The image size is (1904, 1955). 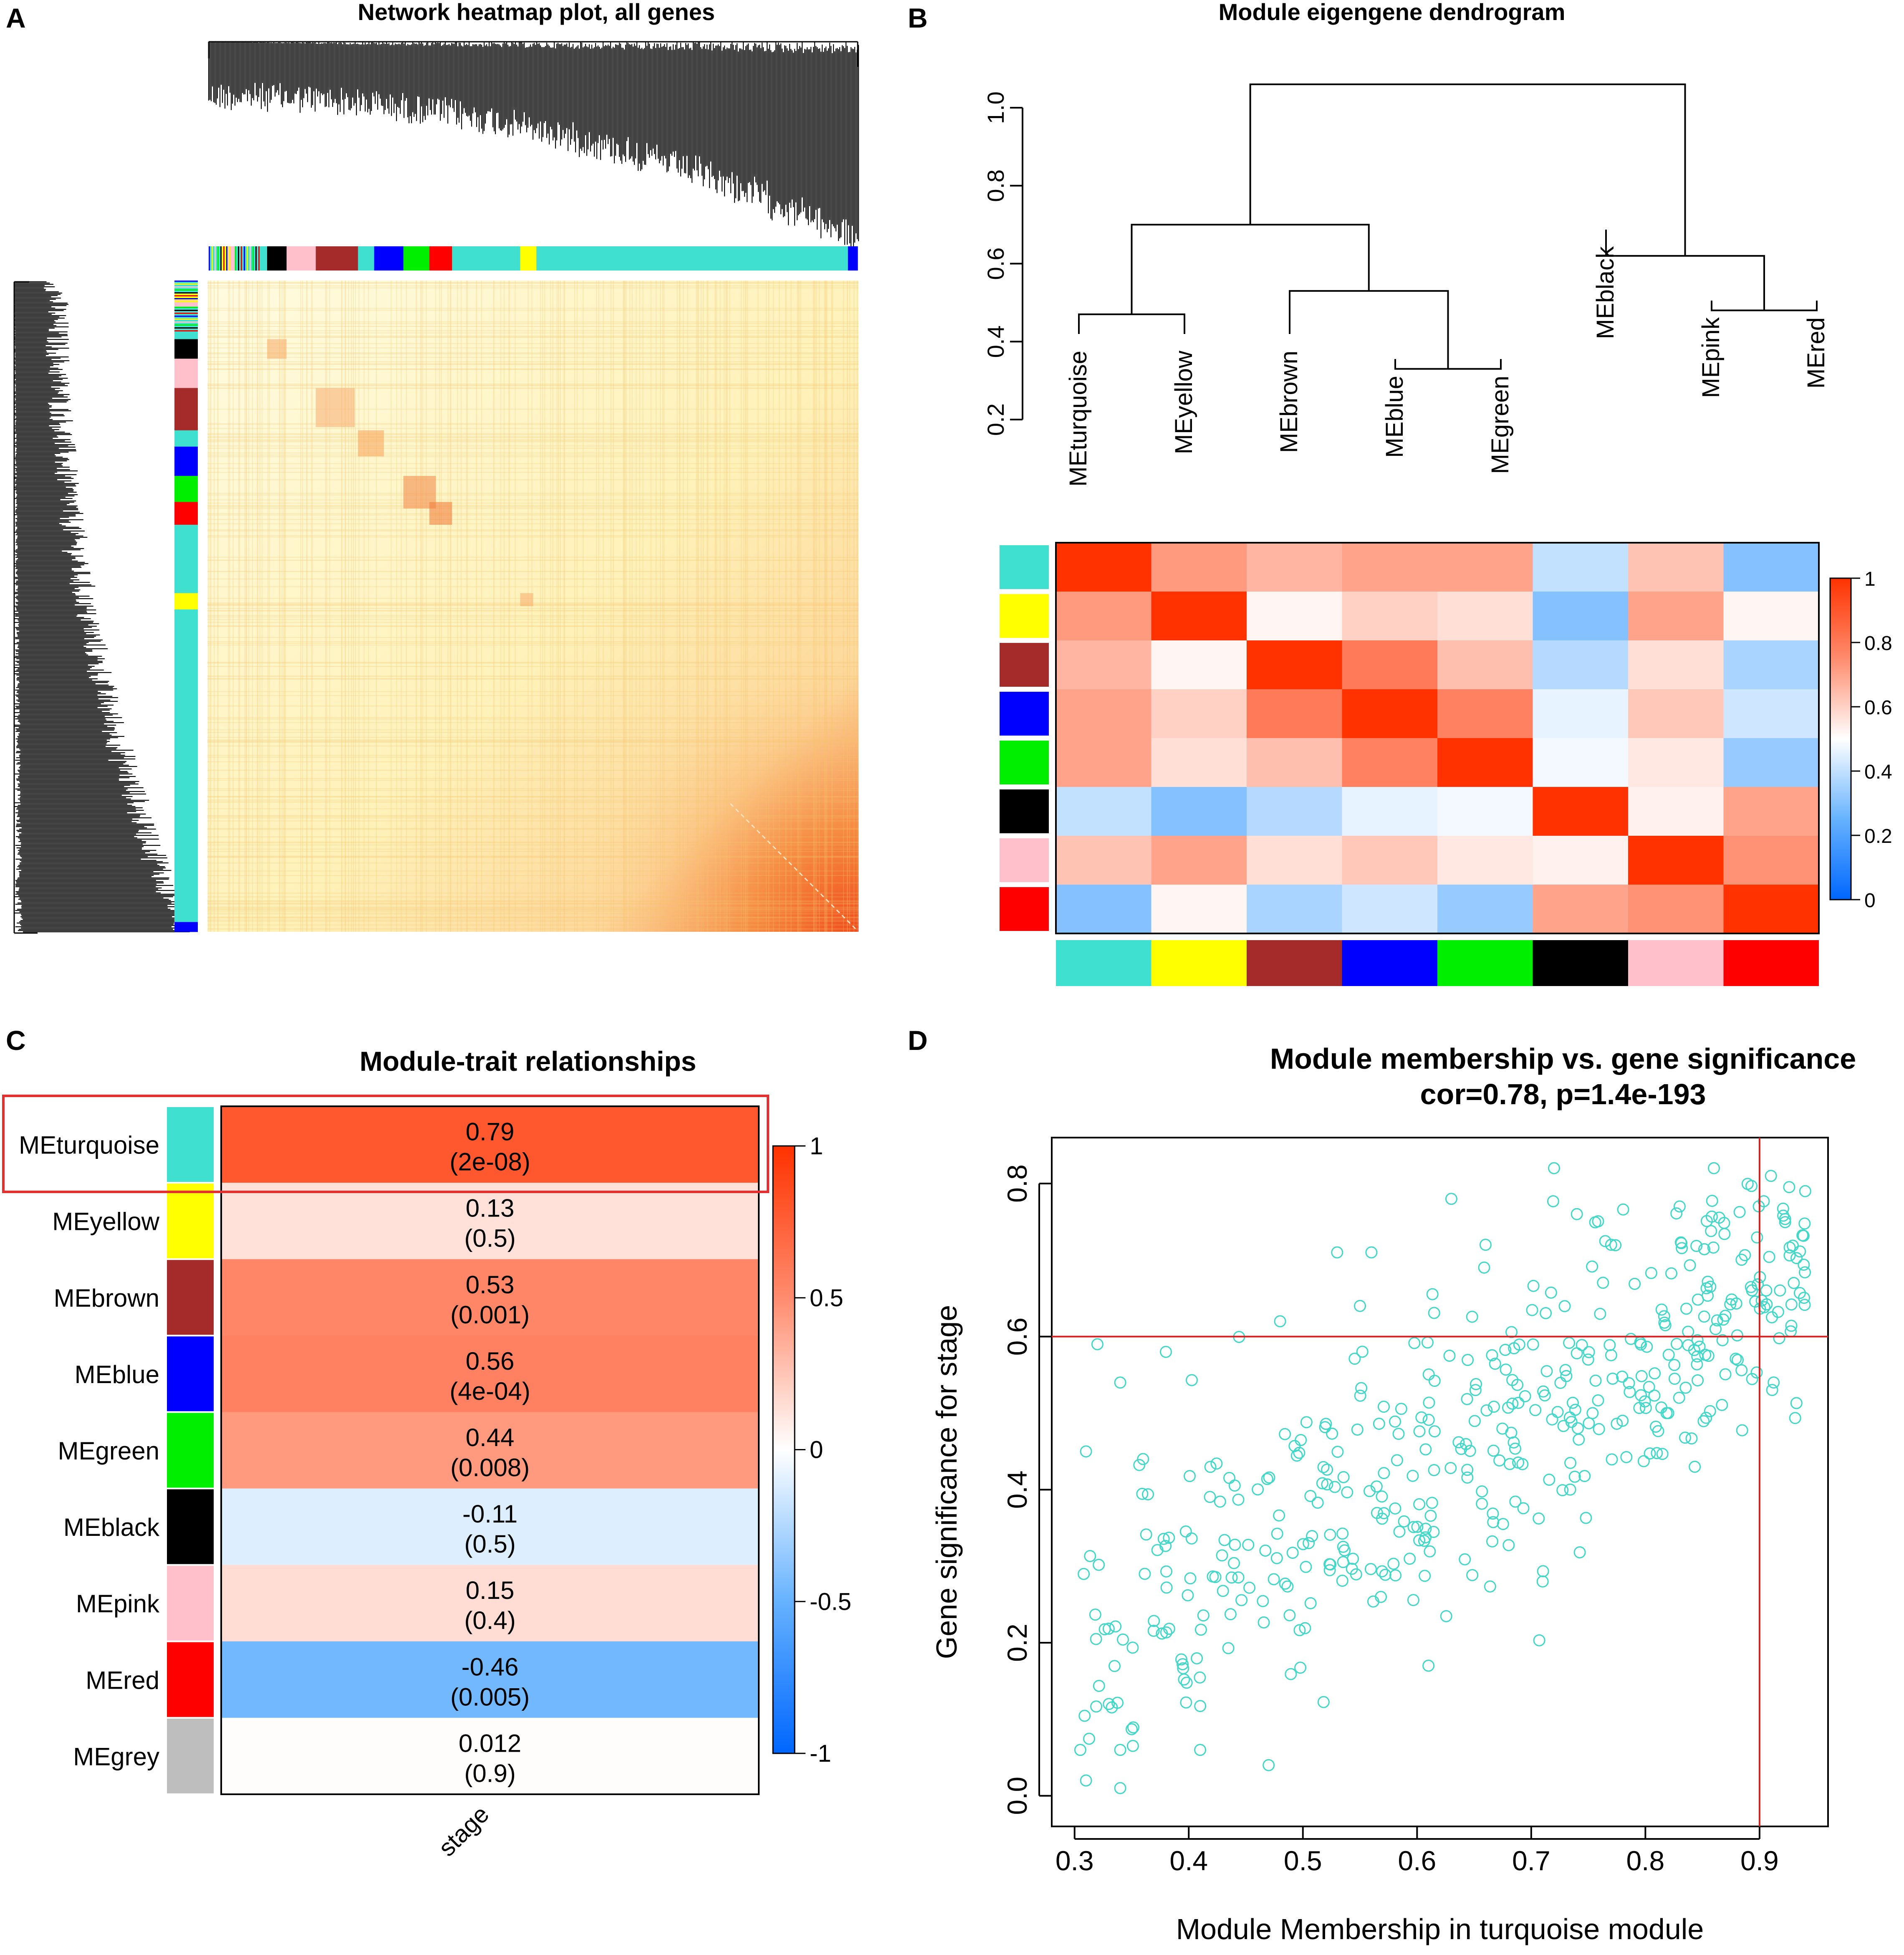 What do you see at coordinates (1878, 836) in the screenshot?
I see `legend-tick-label: 0.2` at bounding box center [1878, 836].